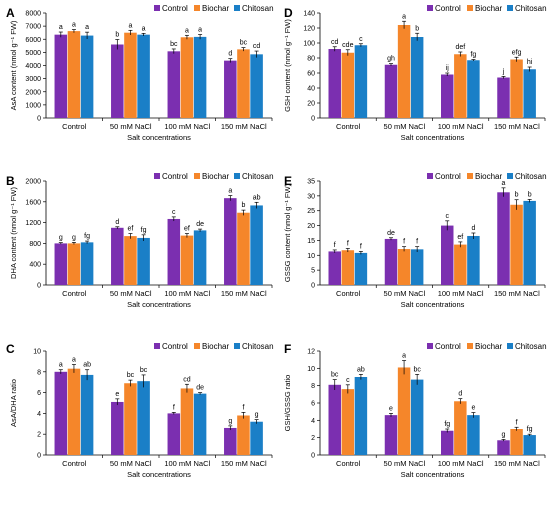 Image resolution: width=550 pixels, height=506 pixels. Describe the element at coordinates (10, 13) in the screenshot. I see `panel-letter: A` at that location.